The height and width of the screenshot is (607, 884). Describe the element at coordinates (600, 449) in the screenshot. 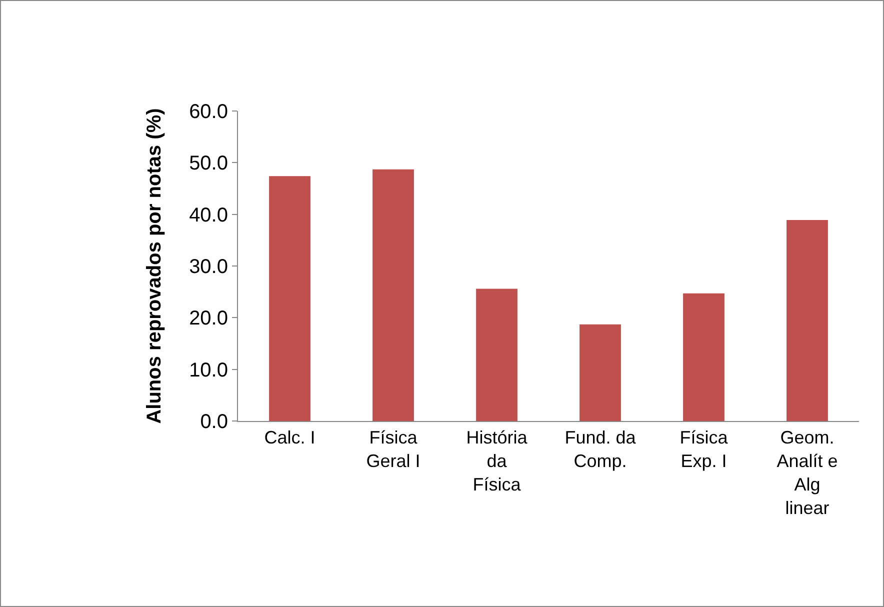

I see `x-tick-label: Fund. da Comp.` at that location.